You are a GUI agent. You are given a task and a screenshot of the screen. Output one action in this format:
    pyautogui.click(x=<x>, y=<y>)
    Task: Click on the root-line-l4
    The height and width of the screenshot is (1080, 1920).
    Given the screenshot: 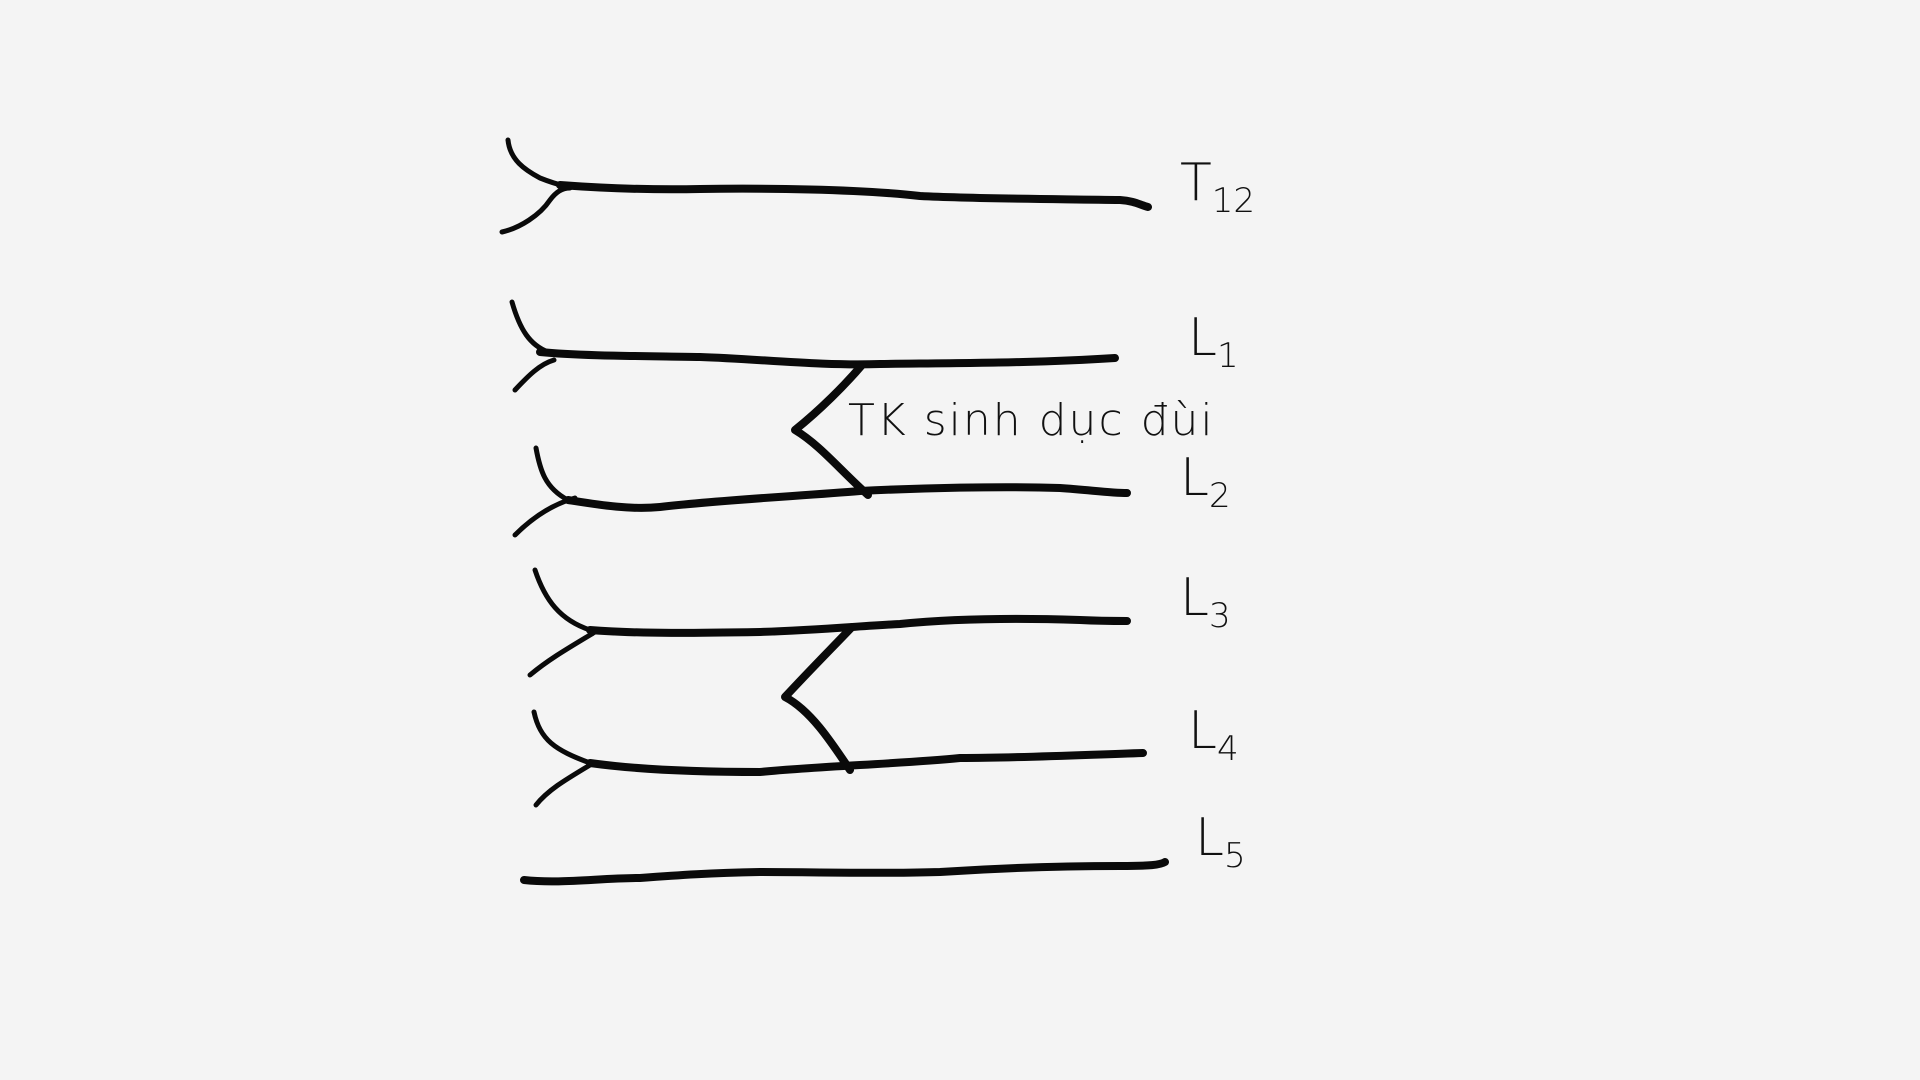 What is the action you would take?
    pyautogui.click(x=839, y=758)
    